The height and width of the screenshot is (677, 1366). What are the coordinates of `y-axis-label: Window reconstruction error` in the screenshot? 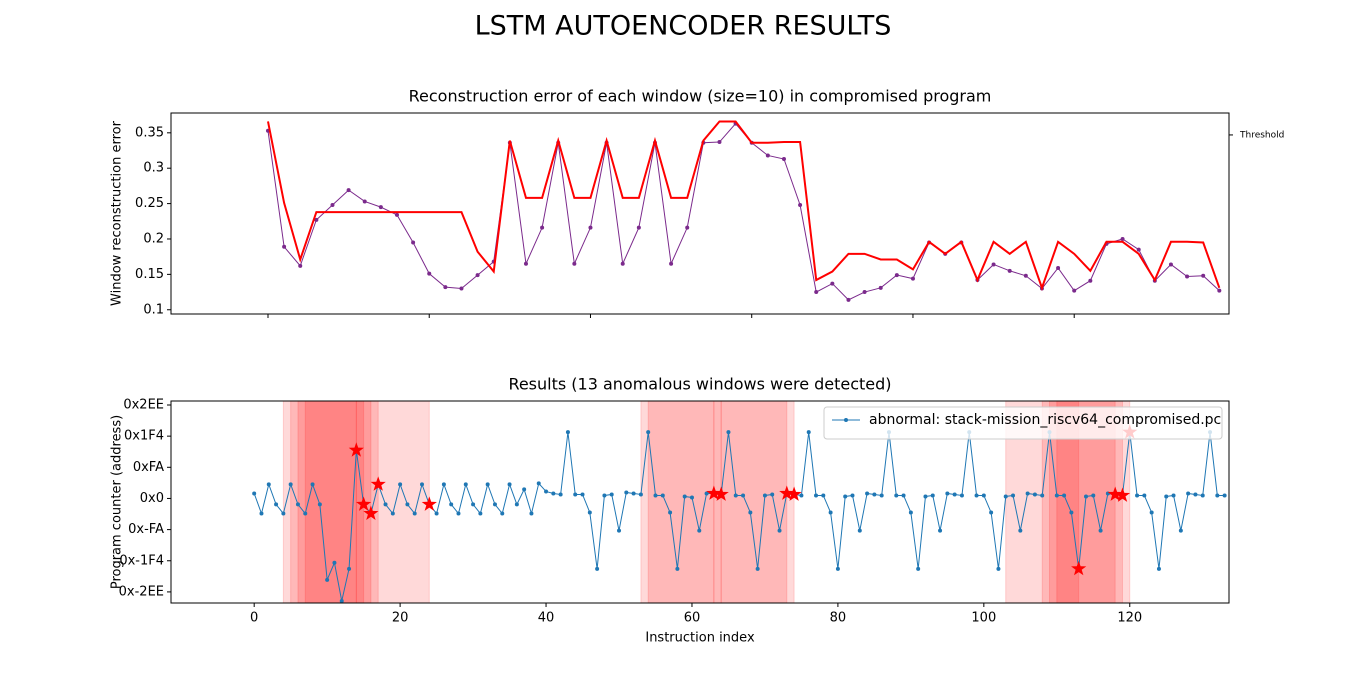 It's located at (117, 213).